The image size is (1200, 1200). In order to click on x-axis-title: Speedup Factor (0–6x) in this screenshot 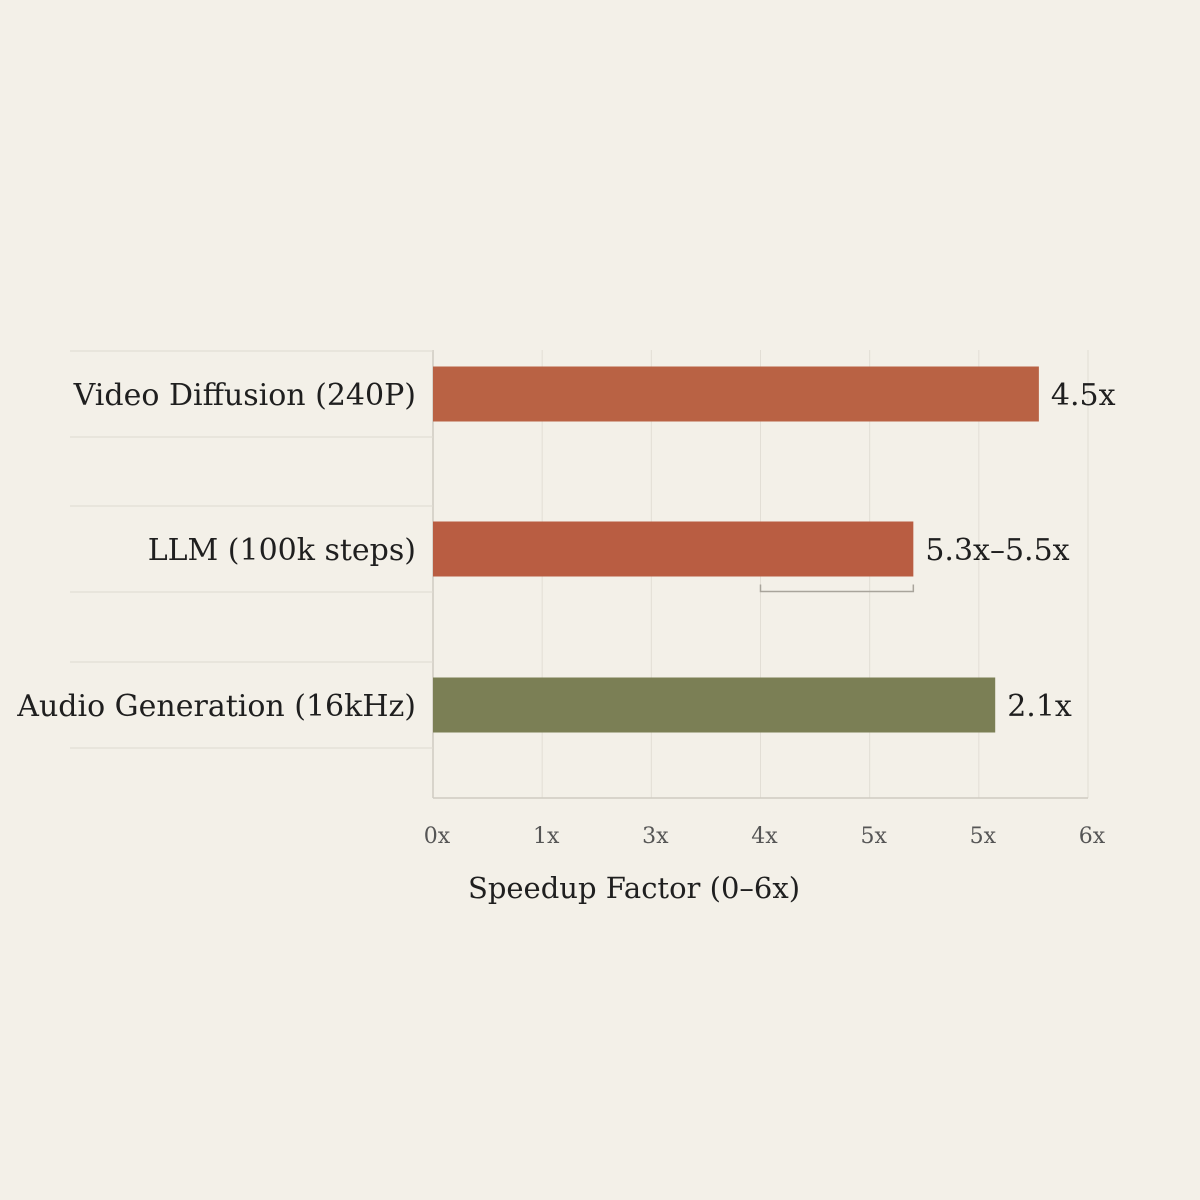, I will do `click(634, 888)`.